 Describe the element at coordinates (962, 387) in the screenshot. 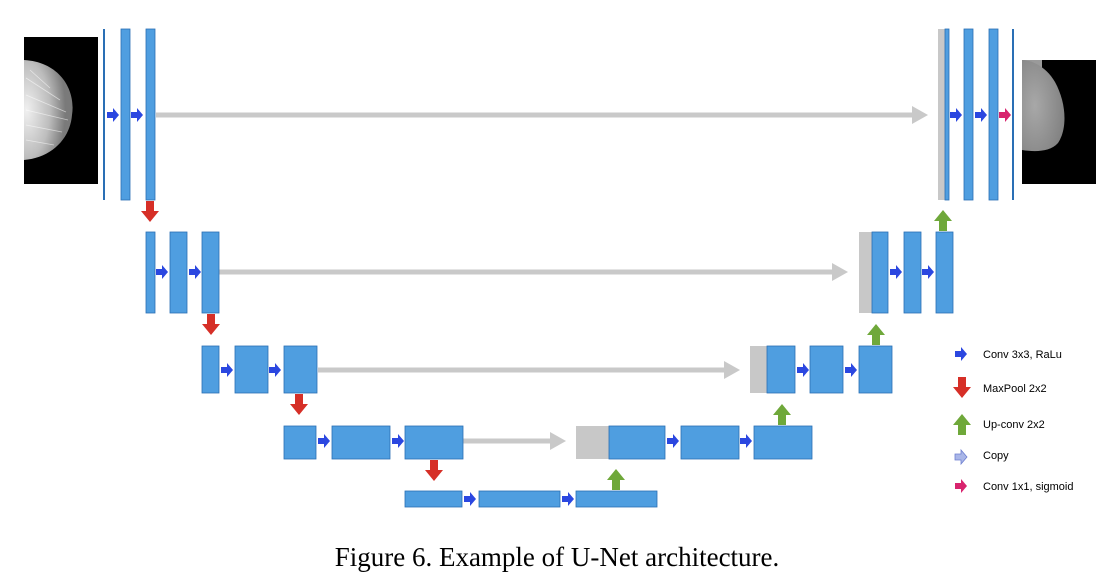

I see `maxpool-arrow-icon` at that location.